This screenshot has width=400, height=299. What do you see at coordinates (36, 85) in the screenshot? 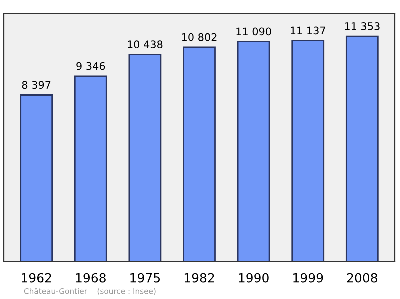
I see `data-label: 8 397` at bounding box center [36, 85].